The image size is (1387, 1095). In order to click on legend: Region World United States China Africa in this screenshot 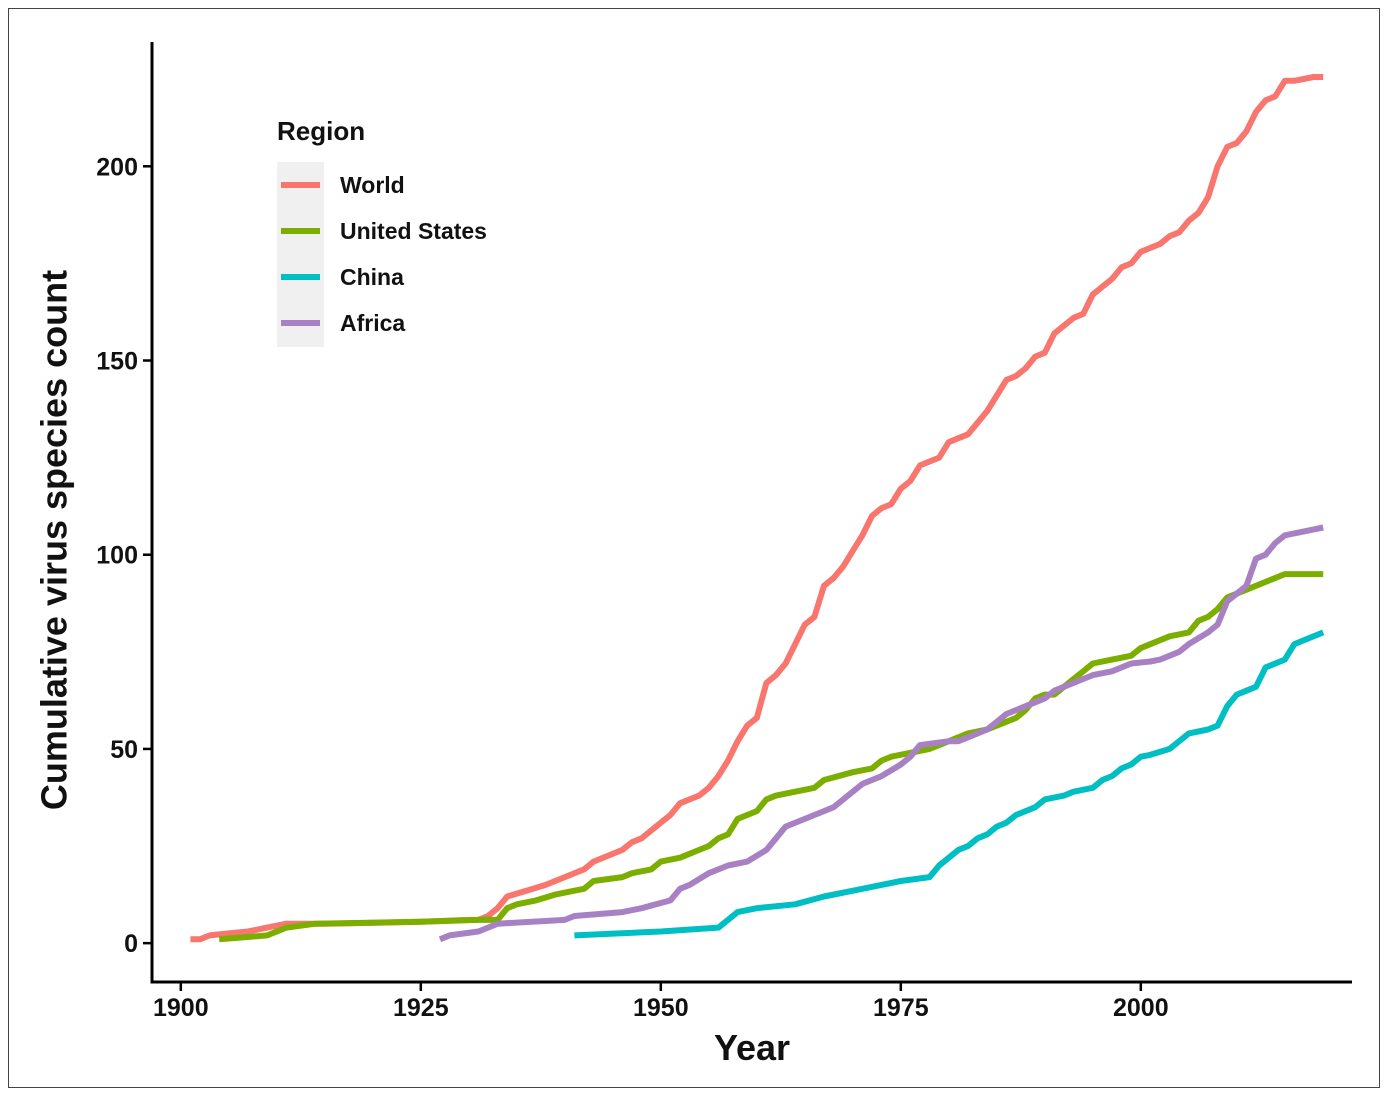, I will do `click(382, 231)`.